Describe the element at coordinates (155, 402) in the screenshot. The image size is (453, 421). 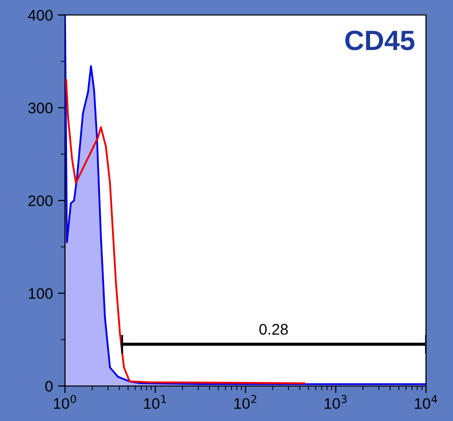
I see `x-tick-label: 10$^{1}$` at that location.